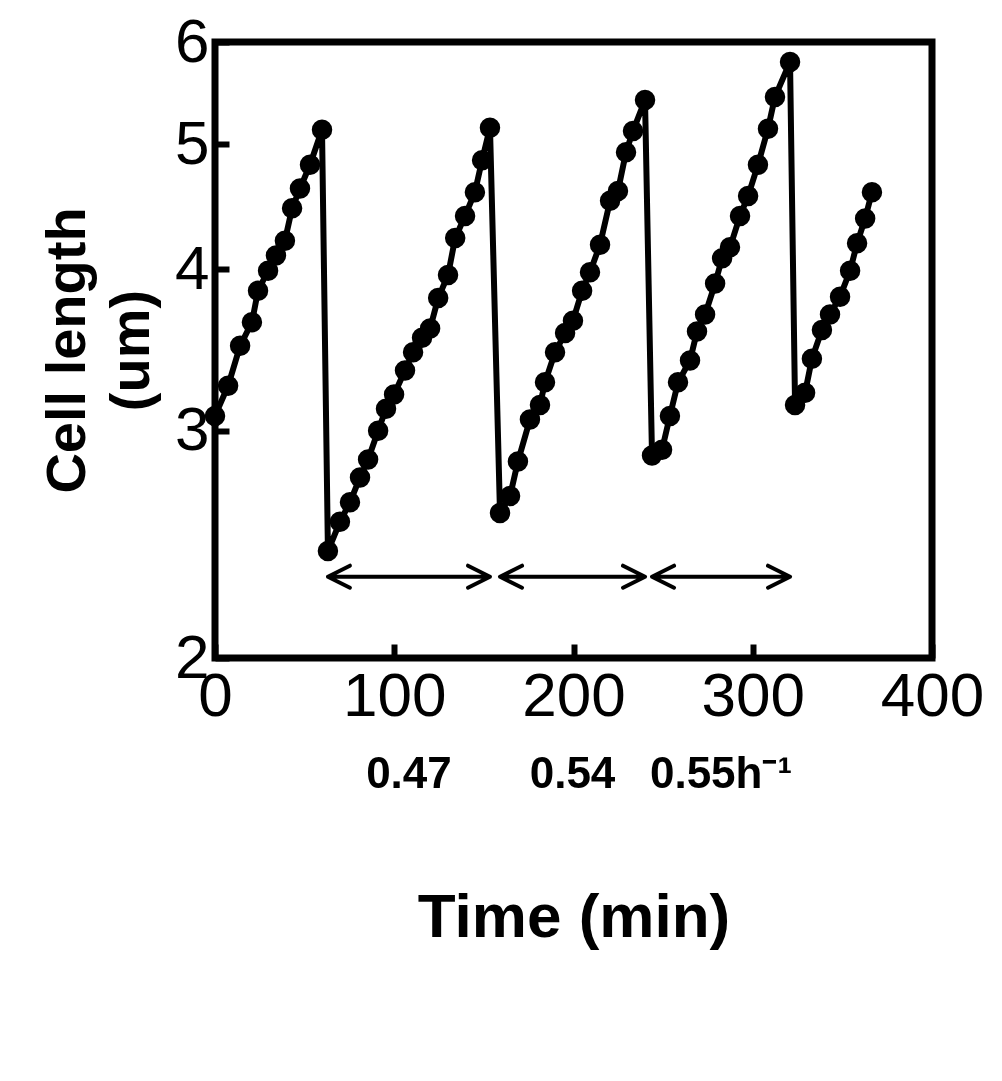  Describe the element at coordinates (721, 772) in the screenshot. I see `text: 0.55h⁻¹` at that location.